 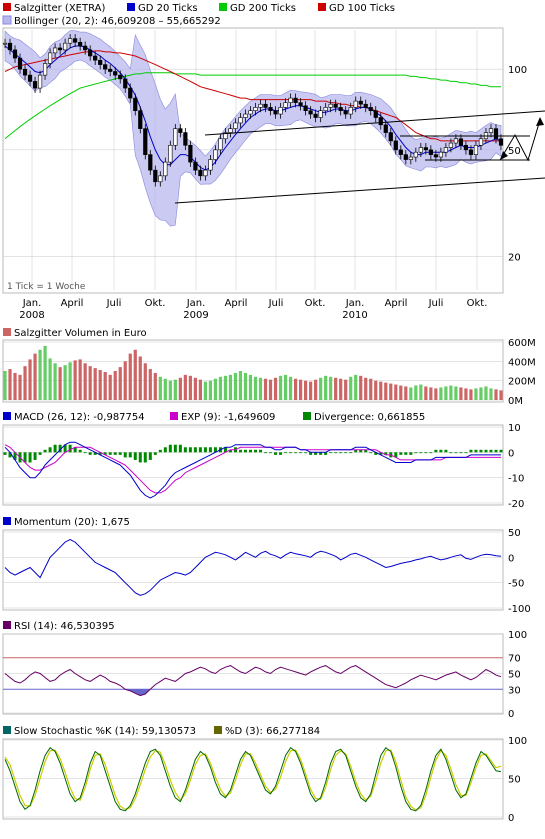 I want to click on legend-swatch-divergence, so click(x=307, y=416).